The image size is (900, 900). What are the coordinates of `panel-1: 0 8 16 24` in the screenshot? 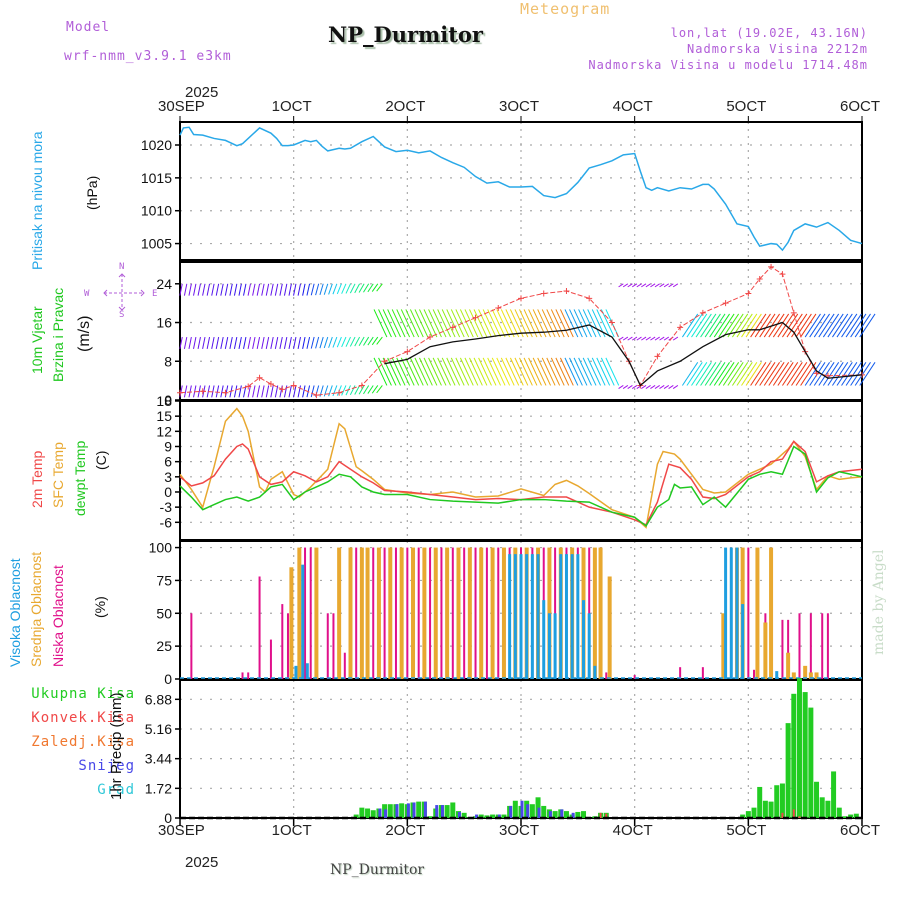 It's located at (516, 334).